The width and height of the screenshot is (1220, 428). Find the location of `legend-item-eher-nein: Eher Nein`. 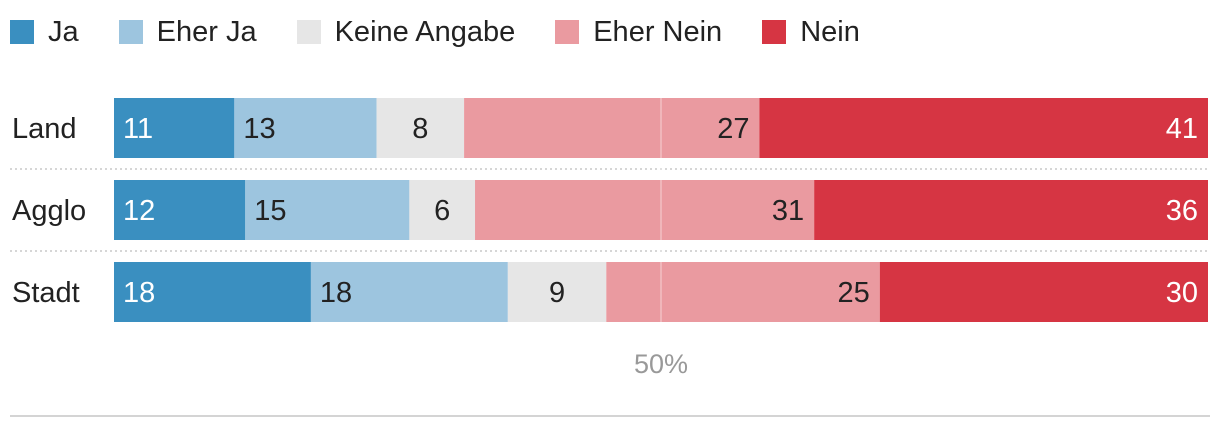

legend-item-eher-nein: Eher Nein is located at coordinates (638, 32).